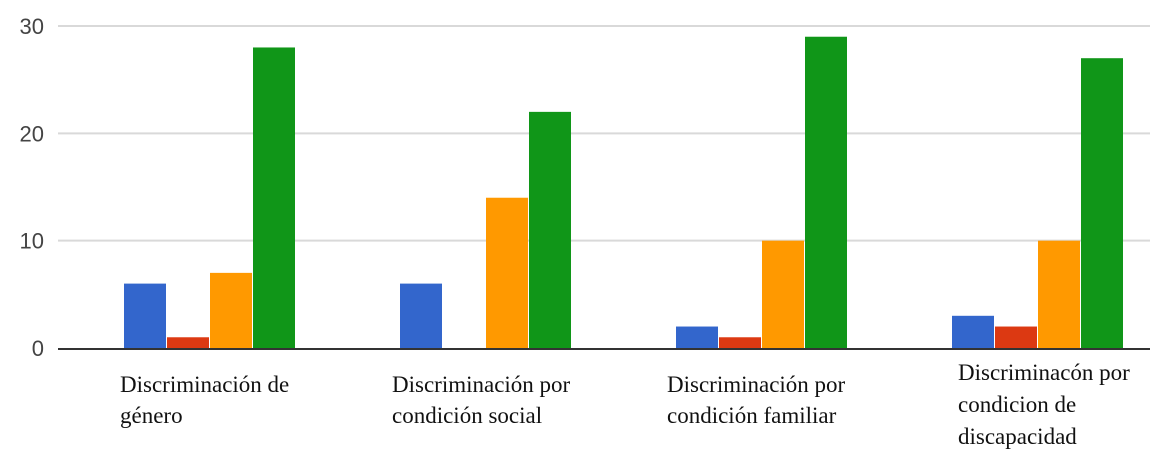 The height and width of the screenshot is (453, 1162). What do you see at coordinates (1044, 372) in the screenshot?
I see `category-label: Discriminacón por` at bounding box center [1044, 372].